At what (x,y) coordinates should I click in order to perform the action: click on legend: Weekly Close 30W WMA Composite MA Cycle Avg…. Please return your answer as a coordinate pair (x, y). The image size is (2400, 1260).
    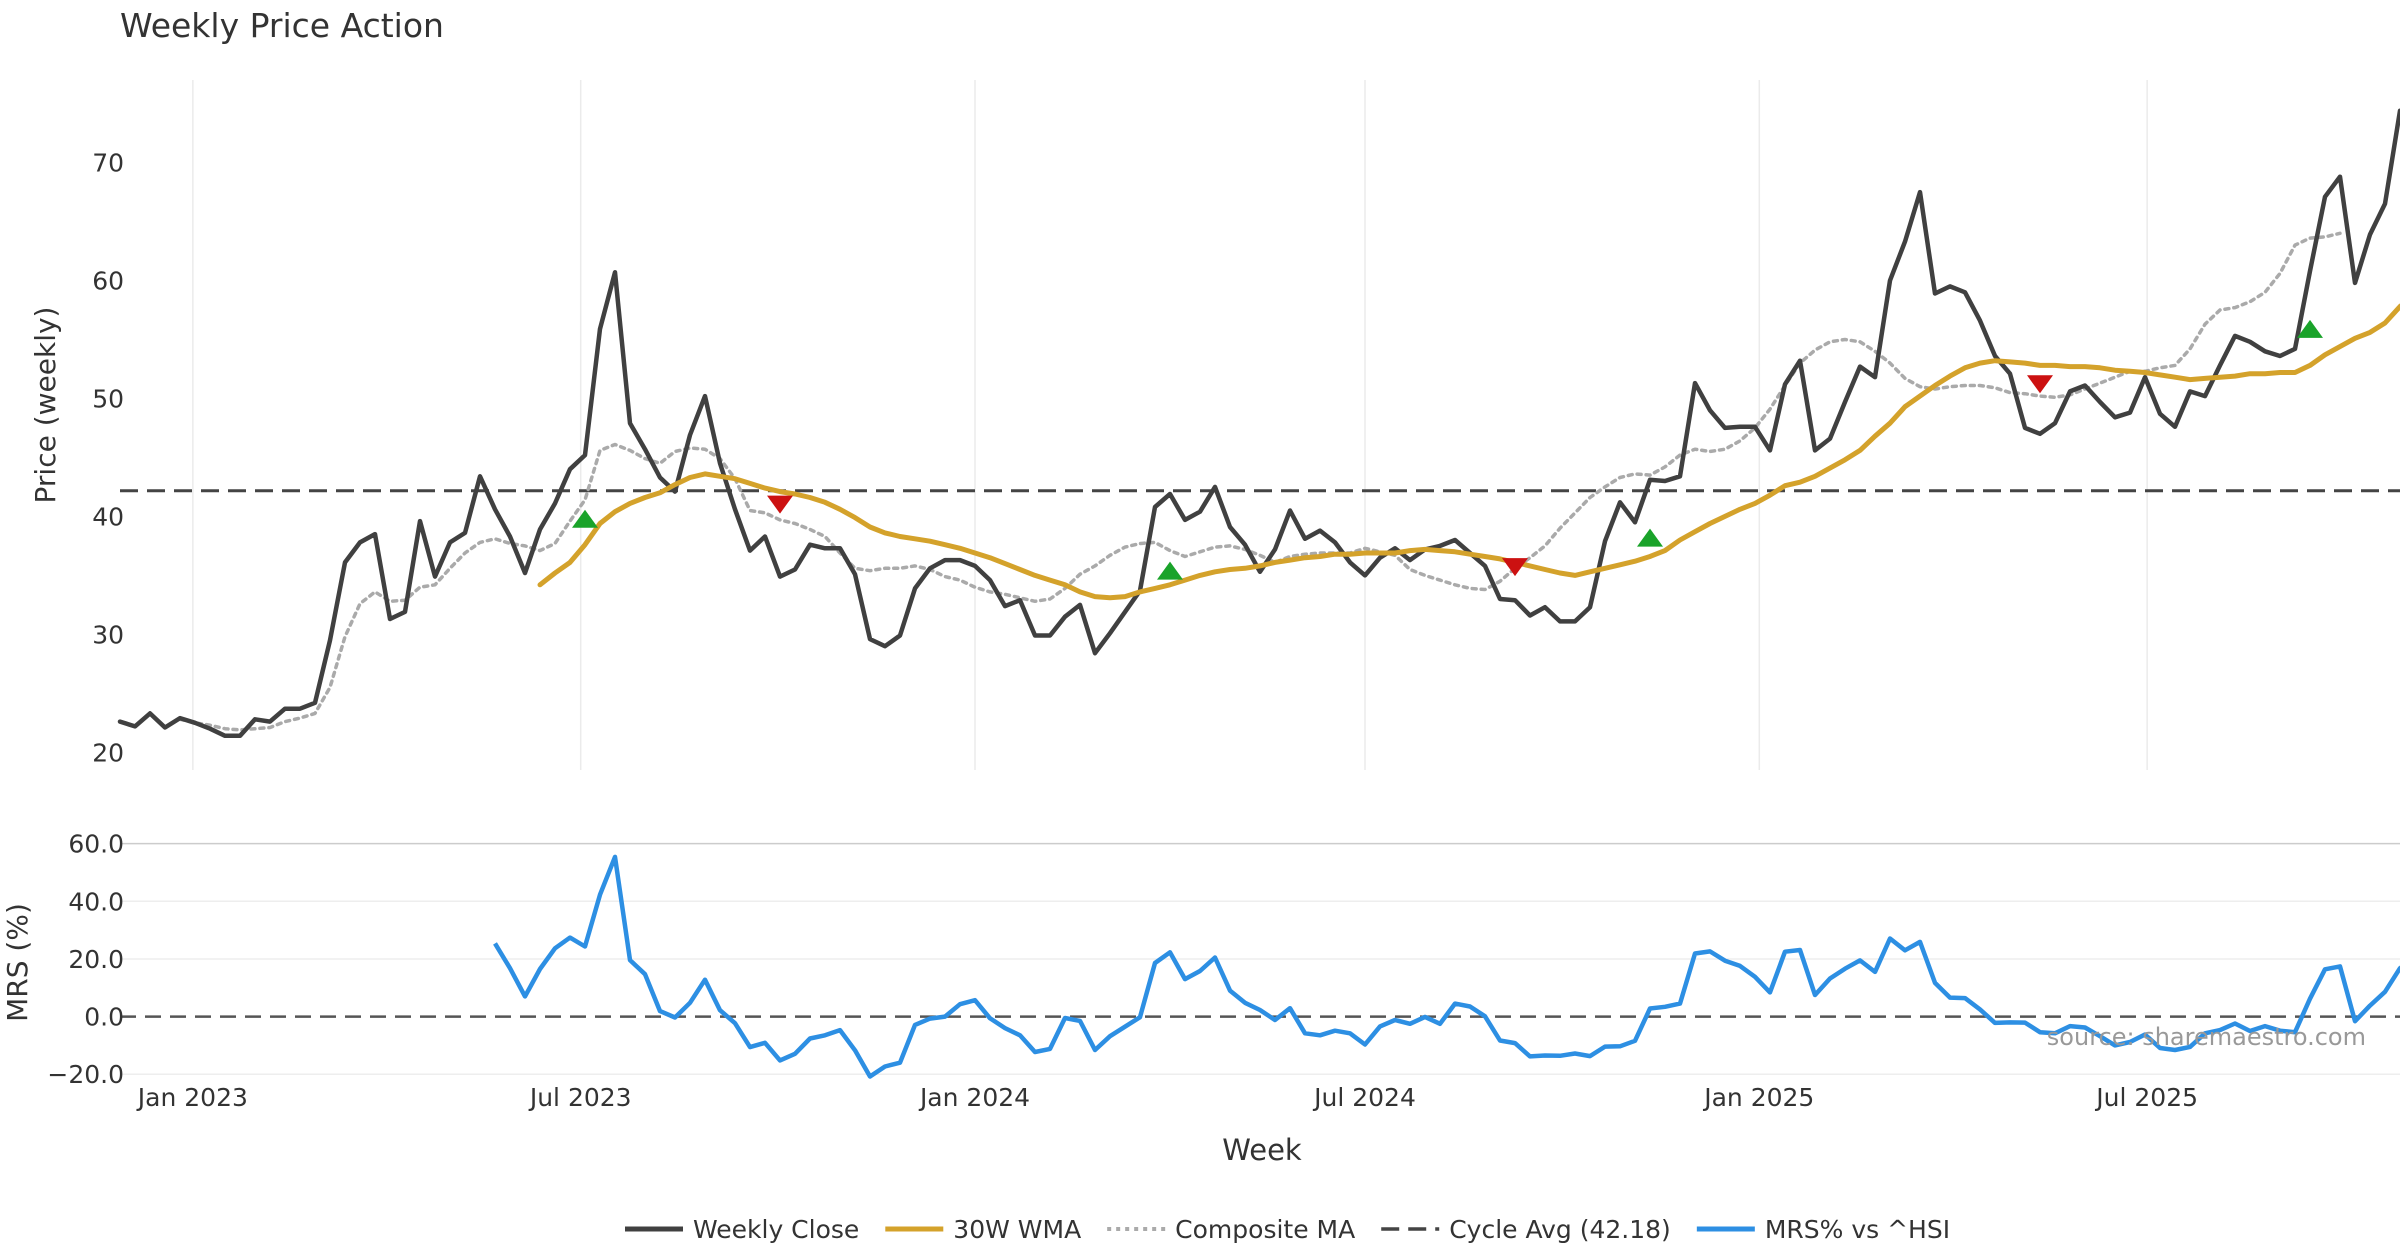
    Looking at the image, I should click on (1287, 1229).